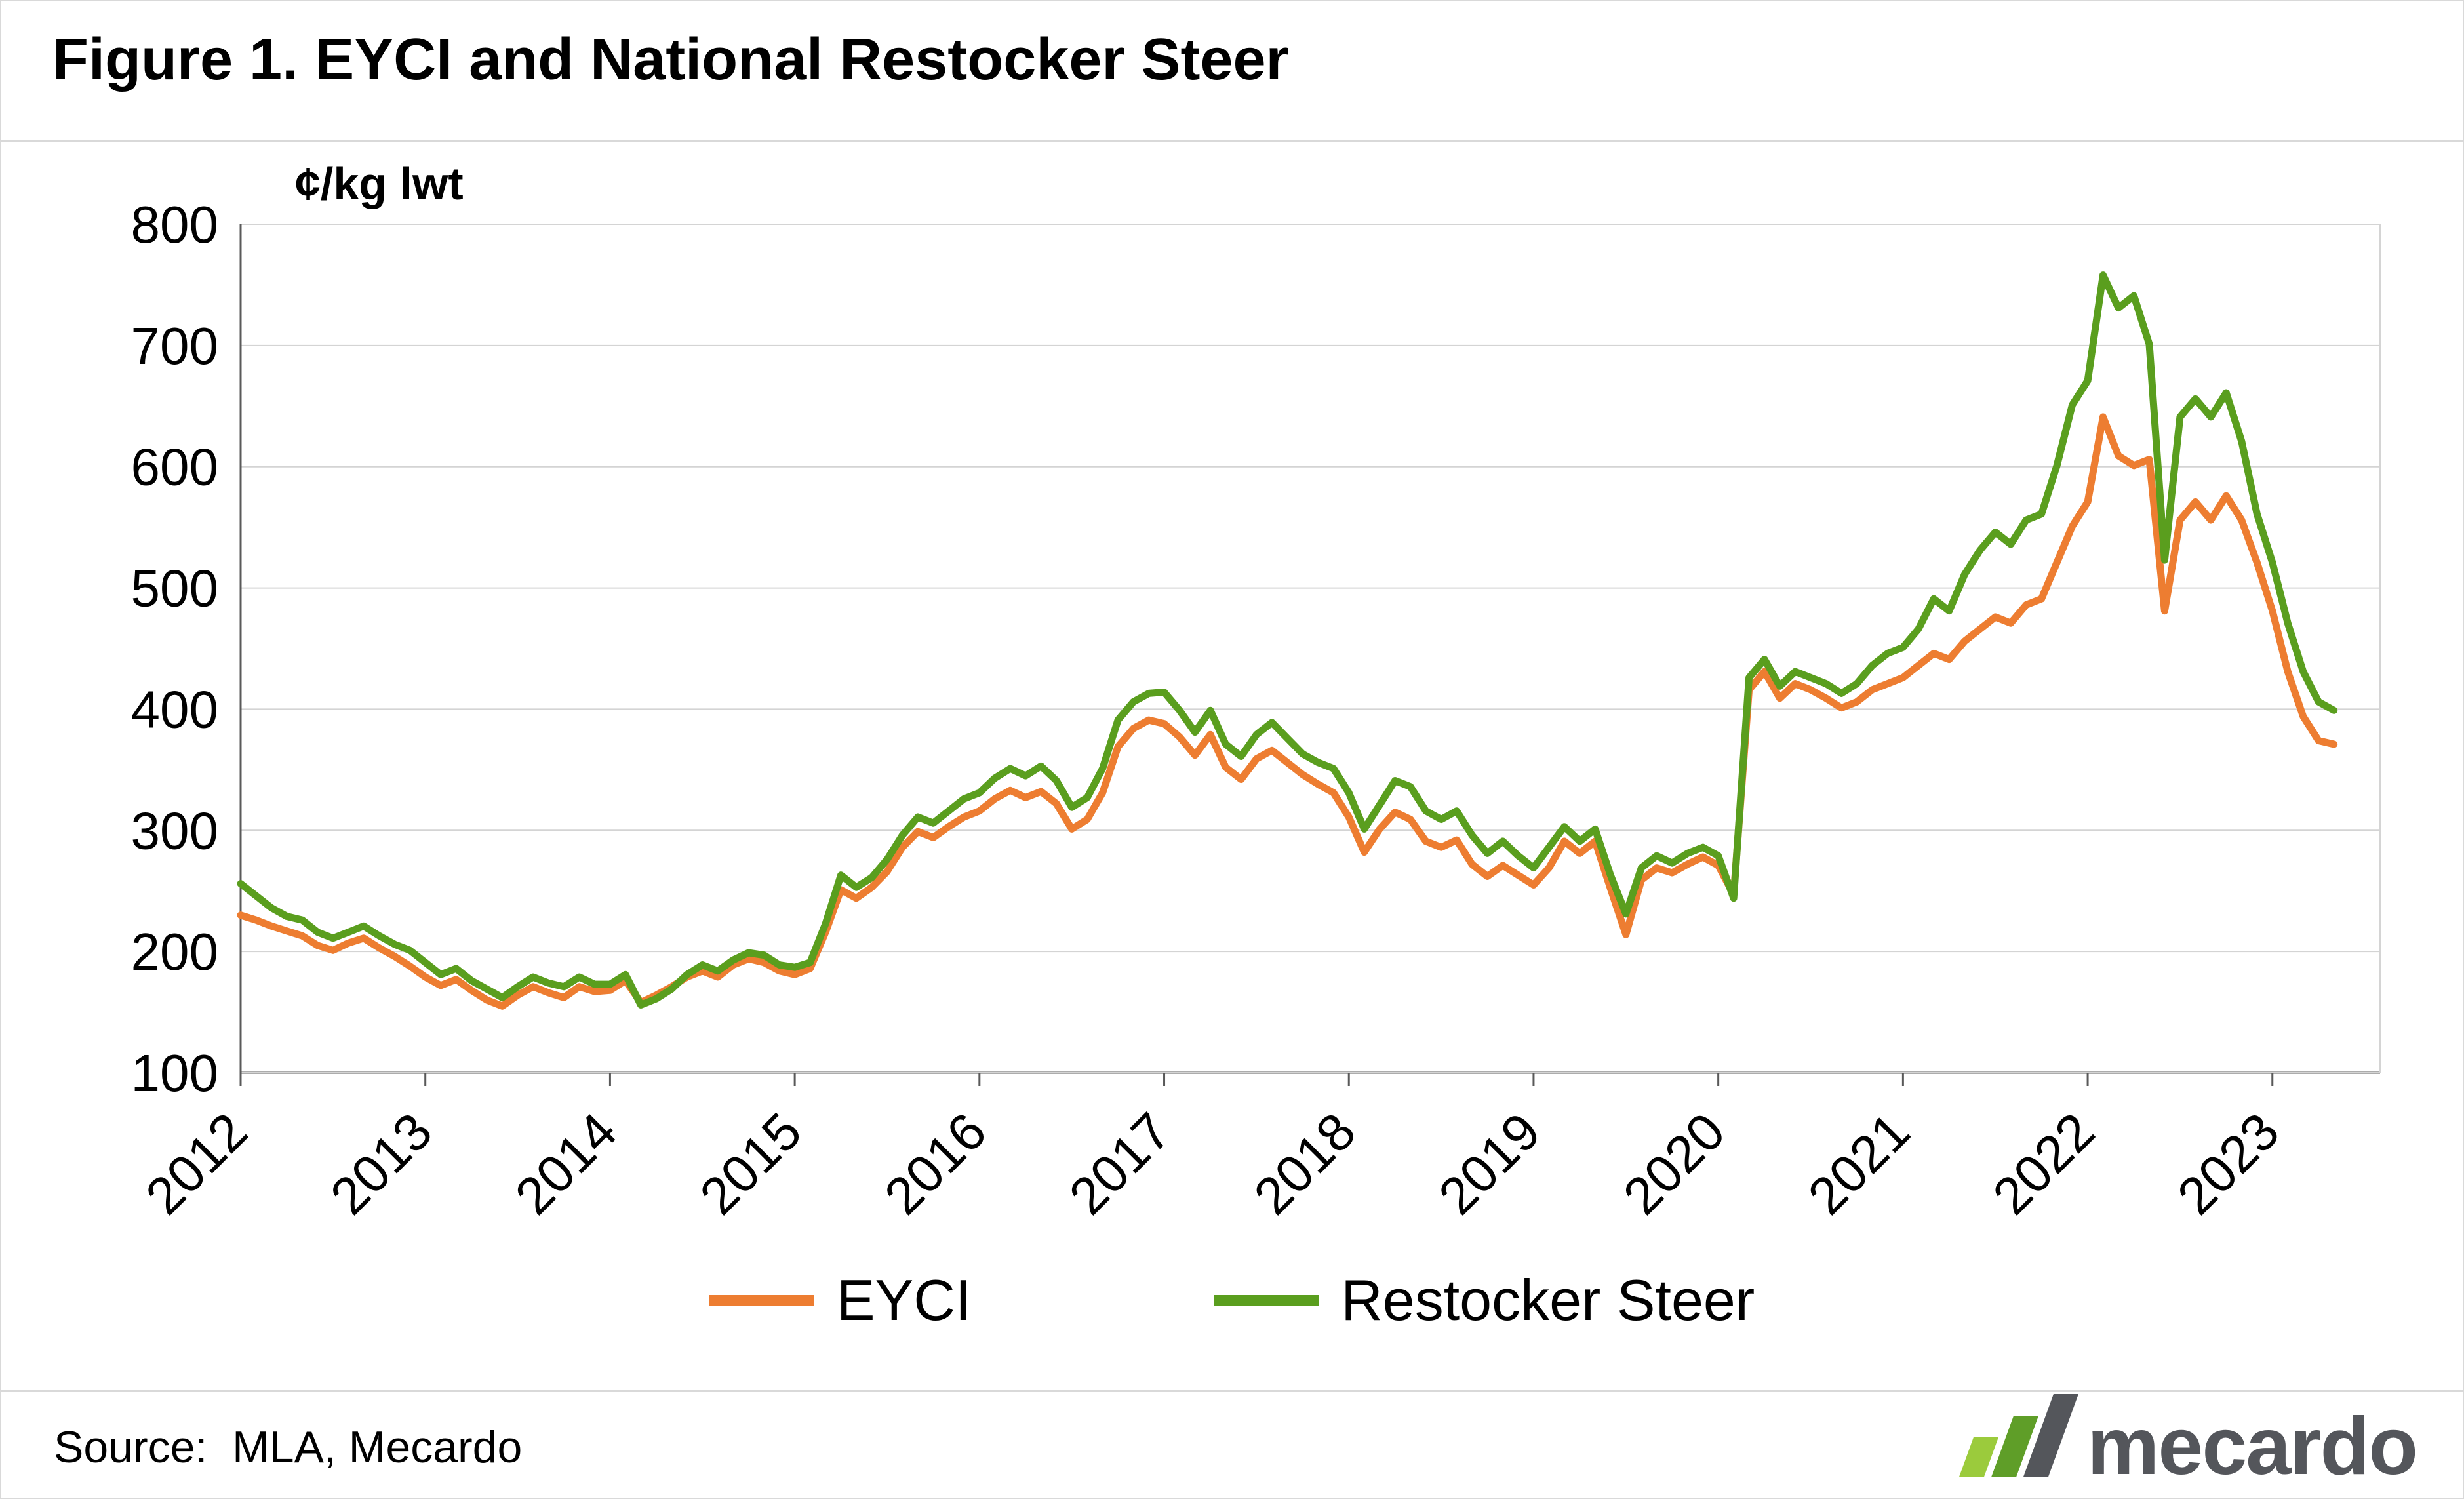  Describe the element at coordinates (288, 1447) in the screenshot. I see `source-text: Source: MLA, Mecardo` at that location.